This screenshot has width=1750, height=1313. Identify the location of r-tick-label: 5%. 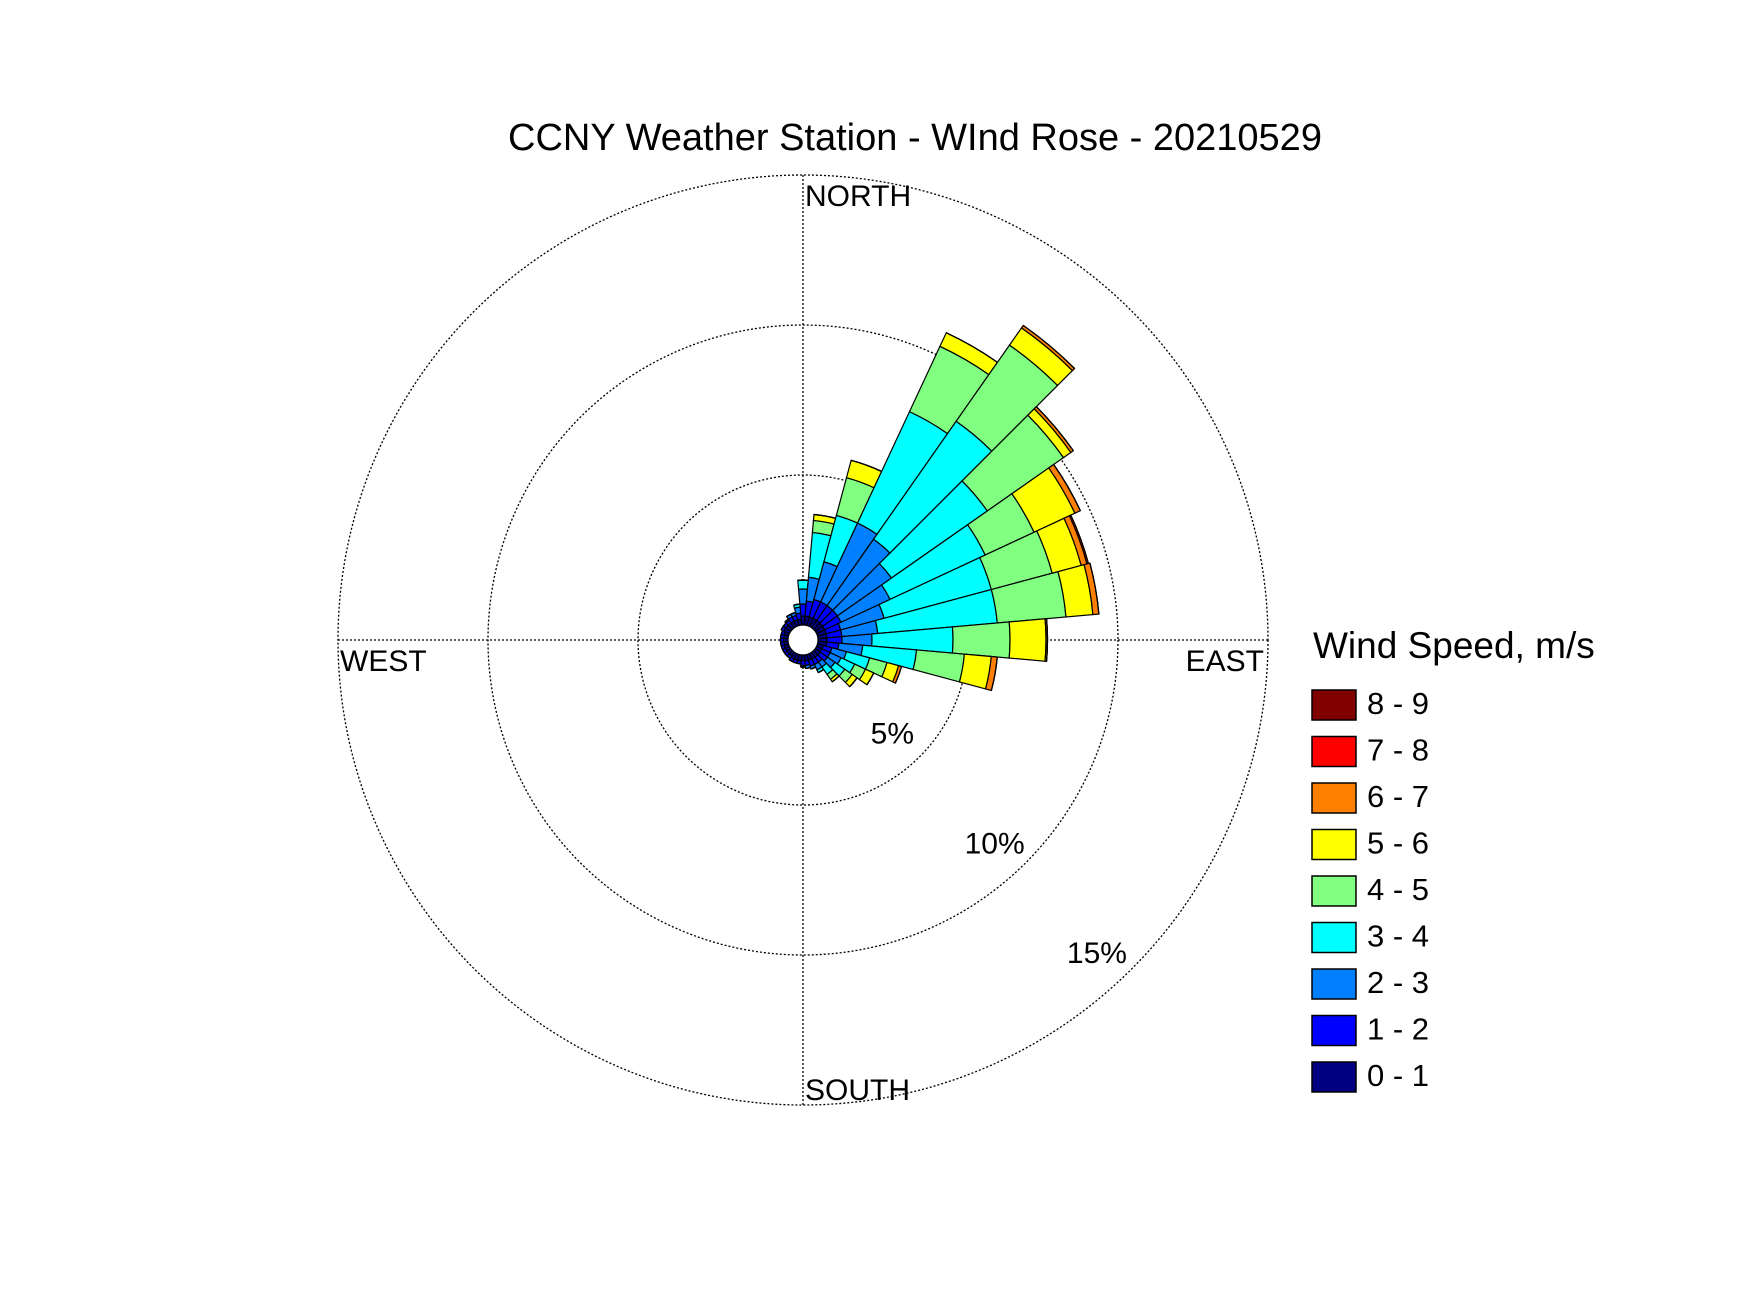
(892, 734).